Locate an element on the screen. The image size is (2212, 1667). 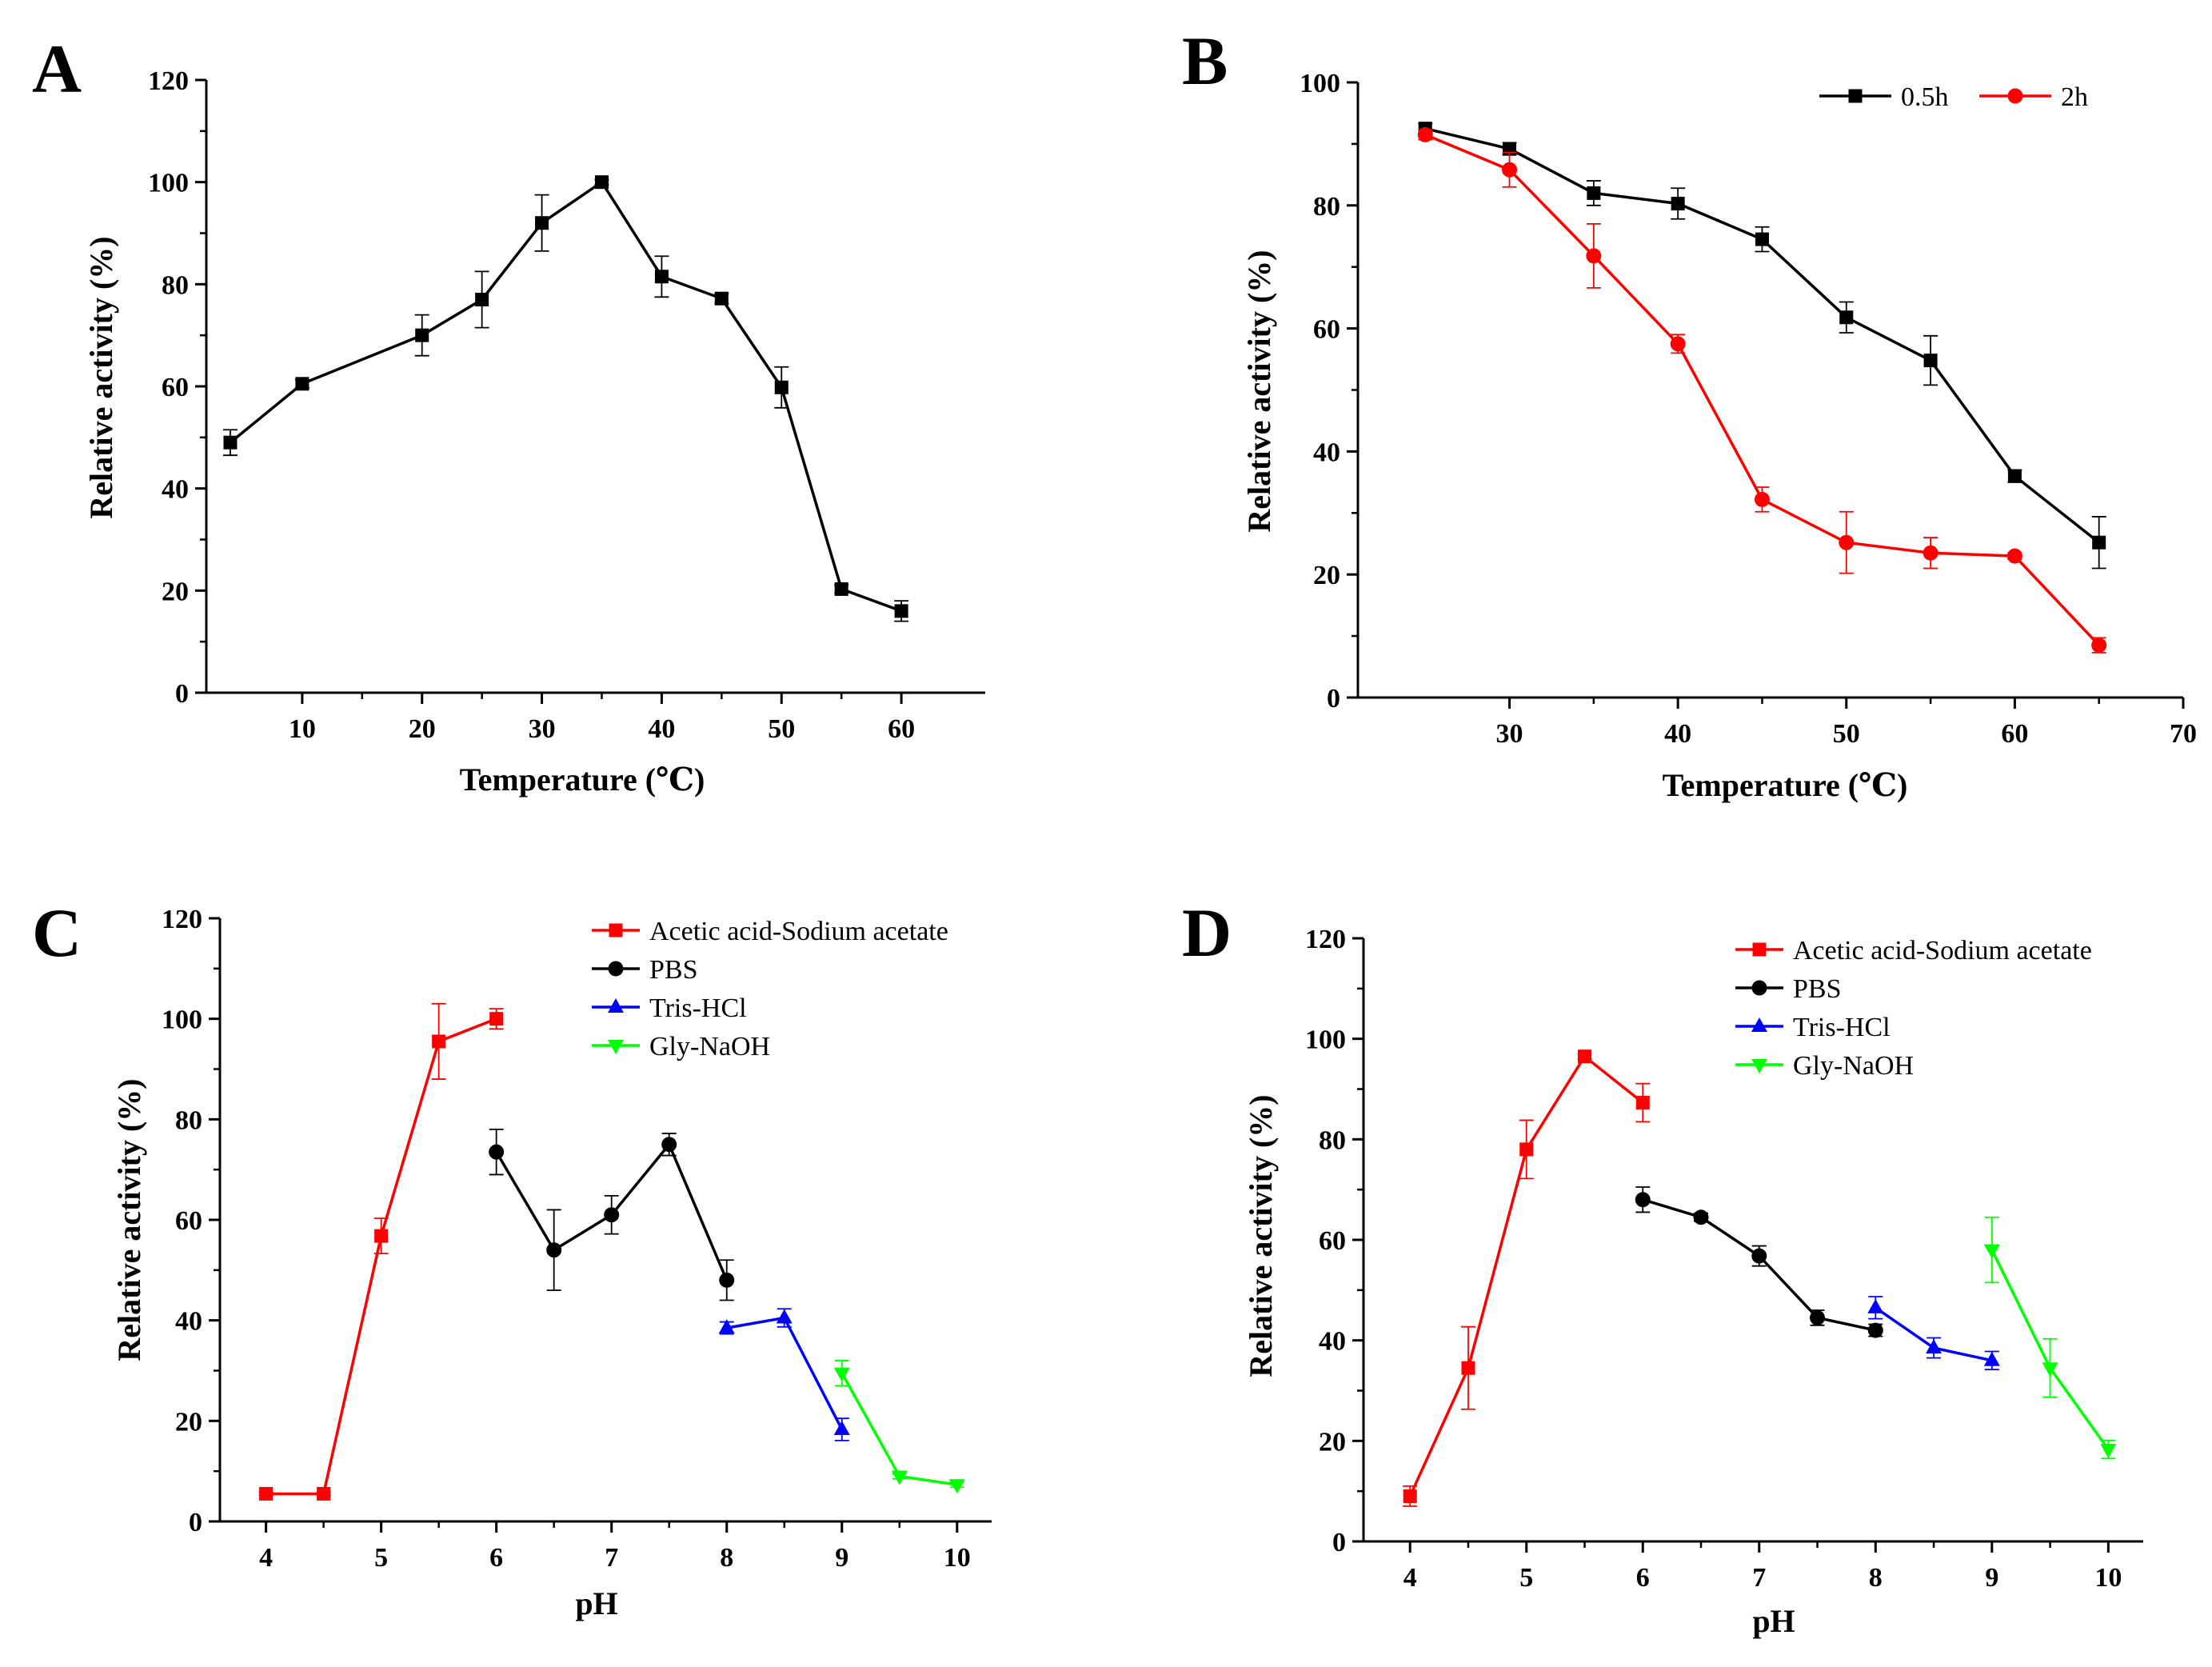
panel-d-series-tris-hcl-point is located at coordinates (1991, 1358).